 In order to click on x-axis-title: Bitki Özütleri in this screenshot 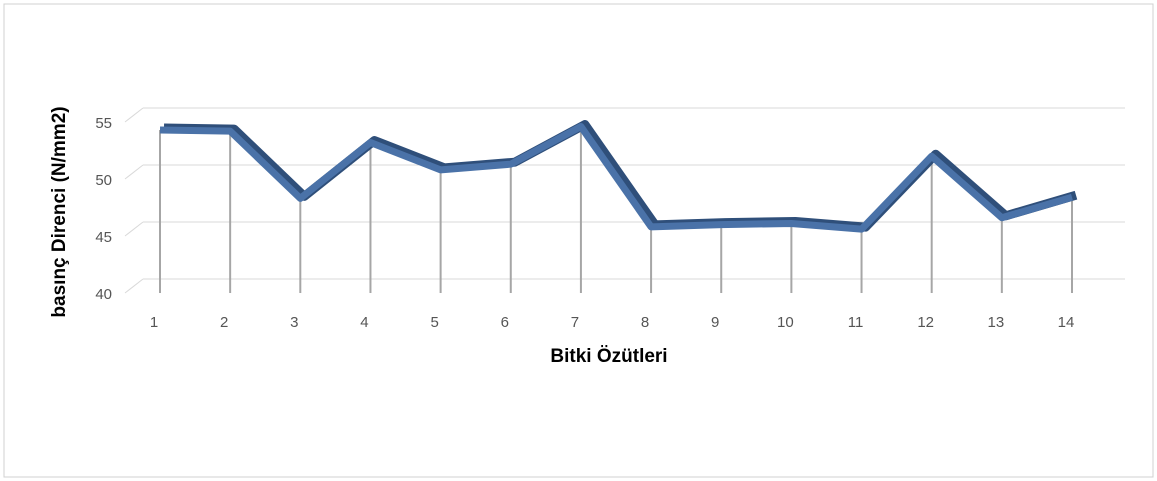, I will do `click(608, 356)`.